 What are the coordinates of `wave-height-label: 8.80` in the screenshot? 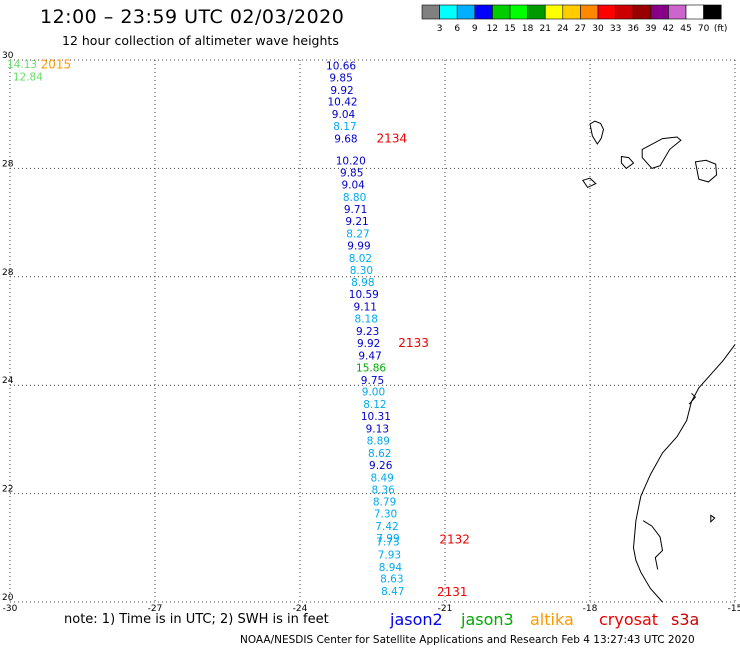 It's located at (354, 198).